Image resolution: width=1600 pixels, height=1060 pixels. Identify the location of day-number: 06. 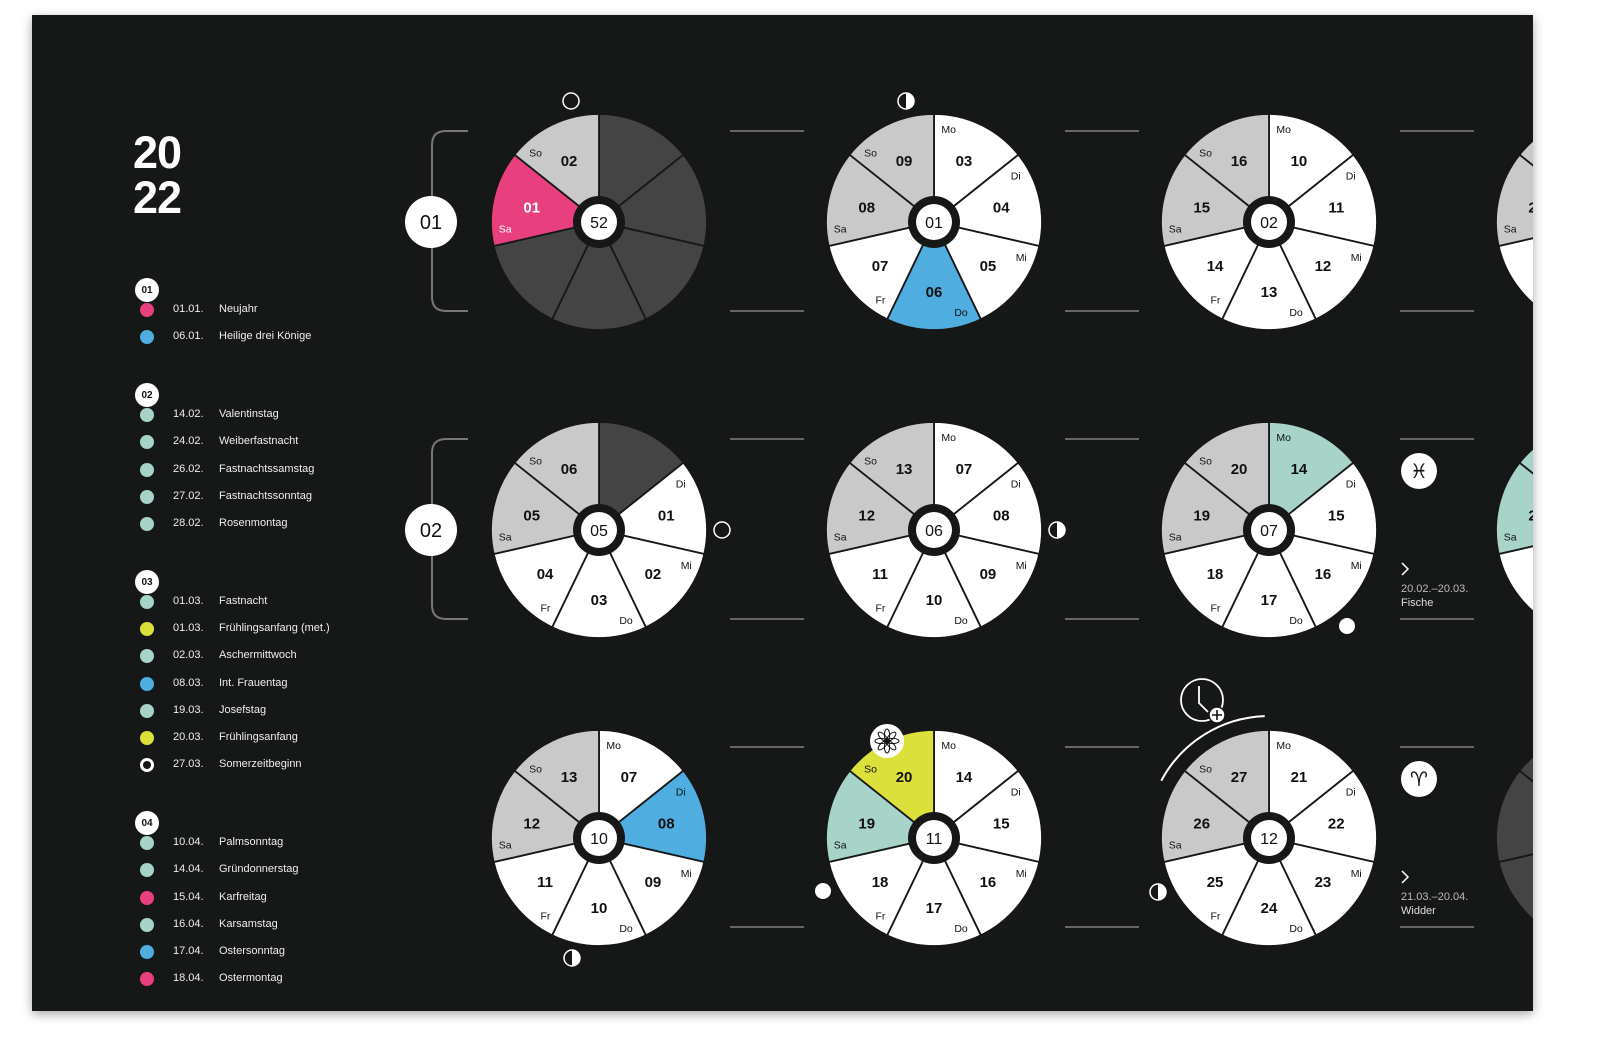
(934, 292).